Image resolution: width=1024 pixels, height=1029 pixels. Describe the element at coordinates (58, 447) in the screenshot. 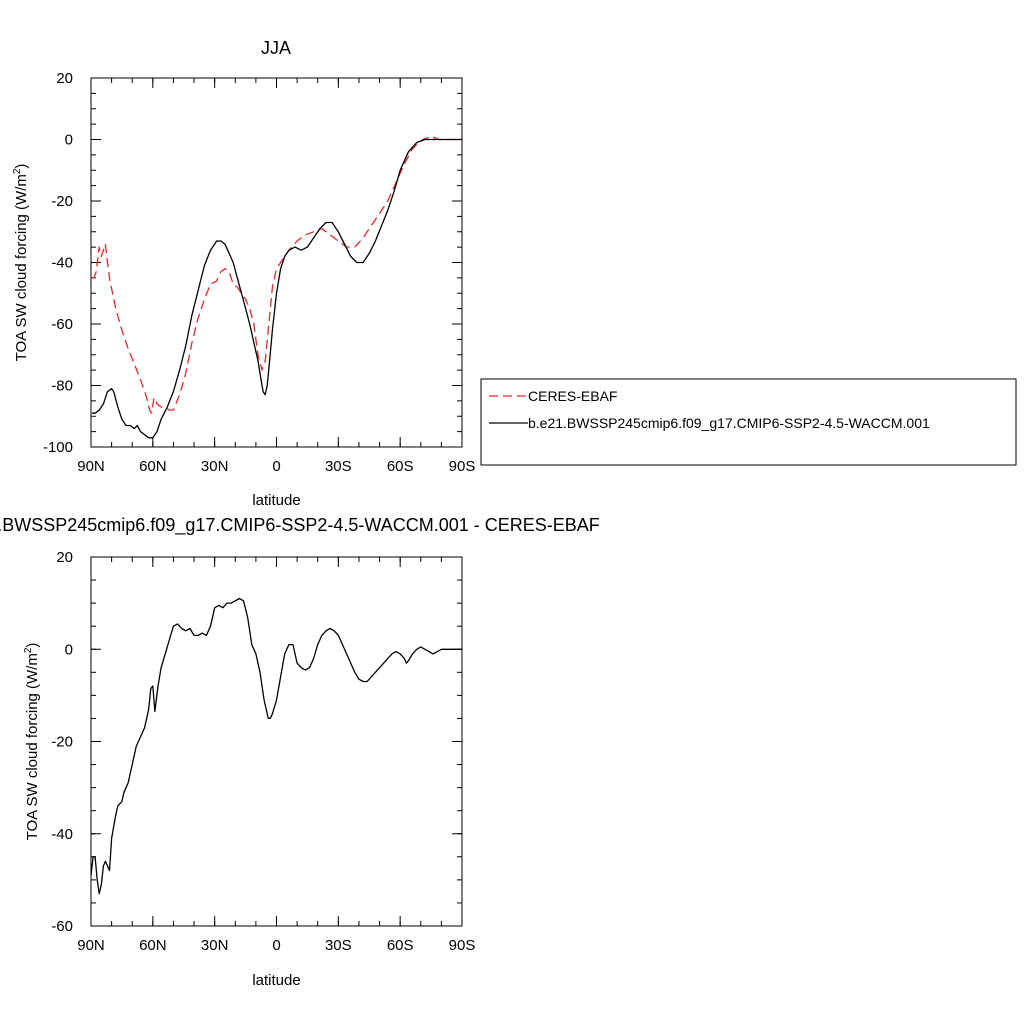

I see `y-tick-label: -100` at that location.